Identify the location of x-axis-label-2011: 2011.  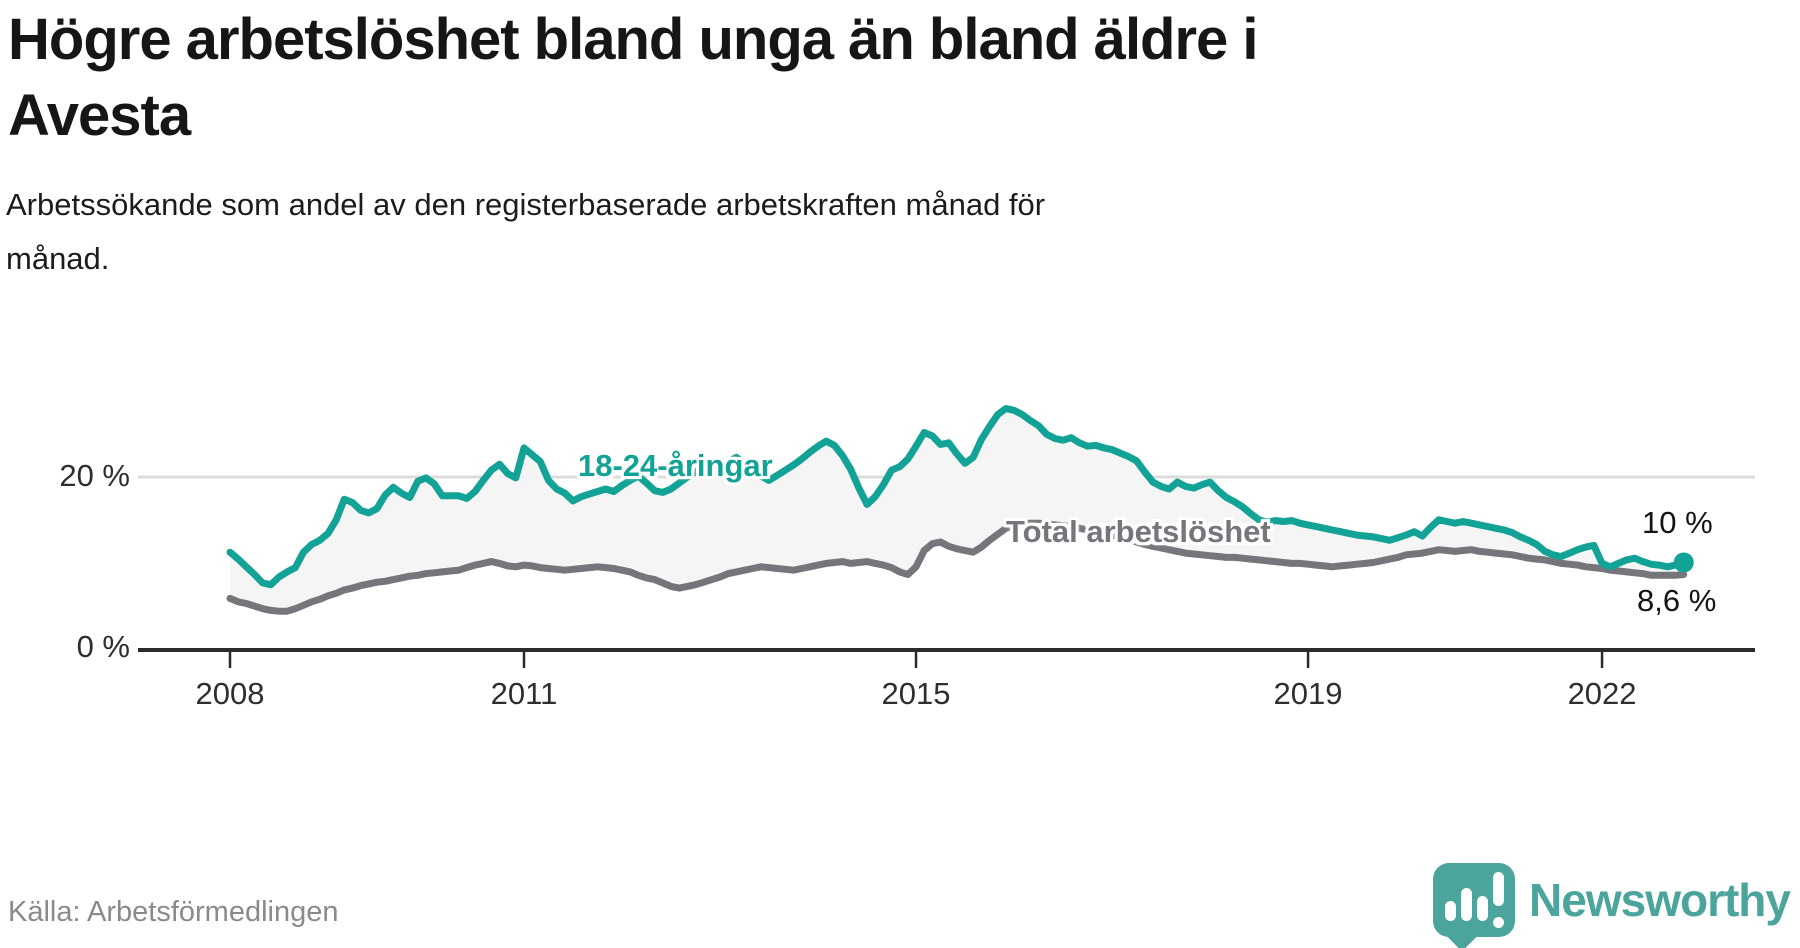
(524, 693).